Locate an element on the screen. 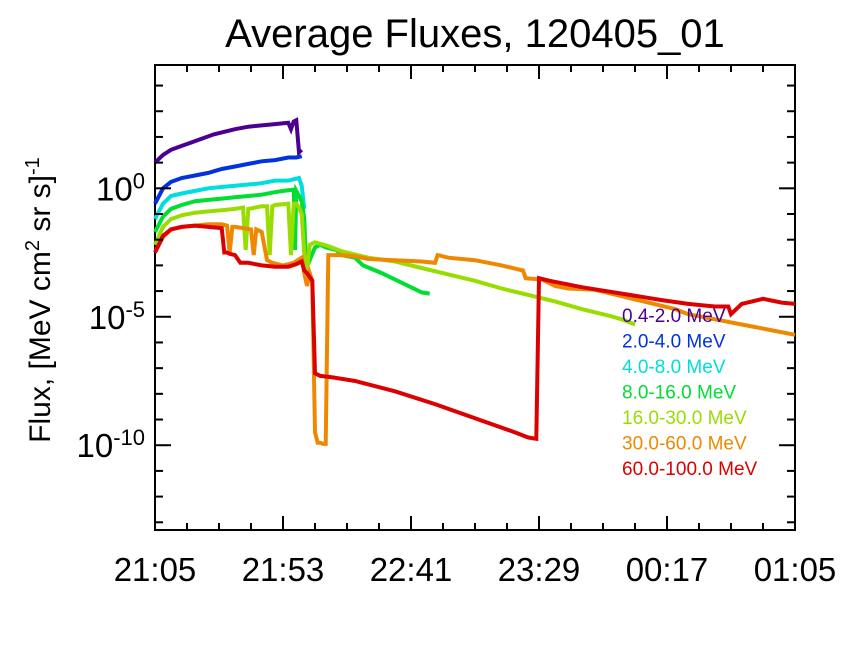  legend-entry: 8.0-16.0 MeV is located at coordinates (679, 393).